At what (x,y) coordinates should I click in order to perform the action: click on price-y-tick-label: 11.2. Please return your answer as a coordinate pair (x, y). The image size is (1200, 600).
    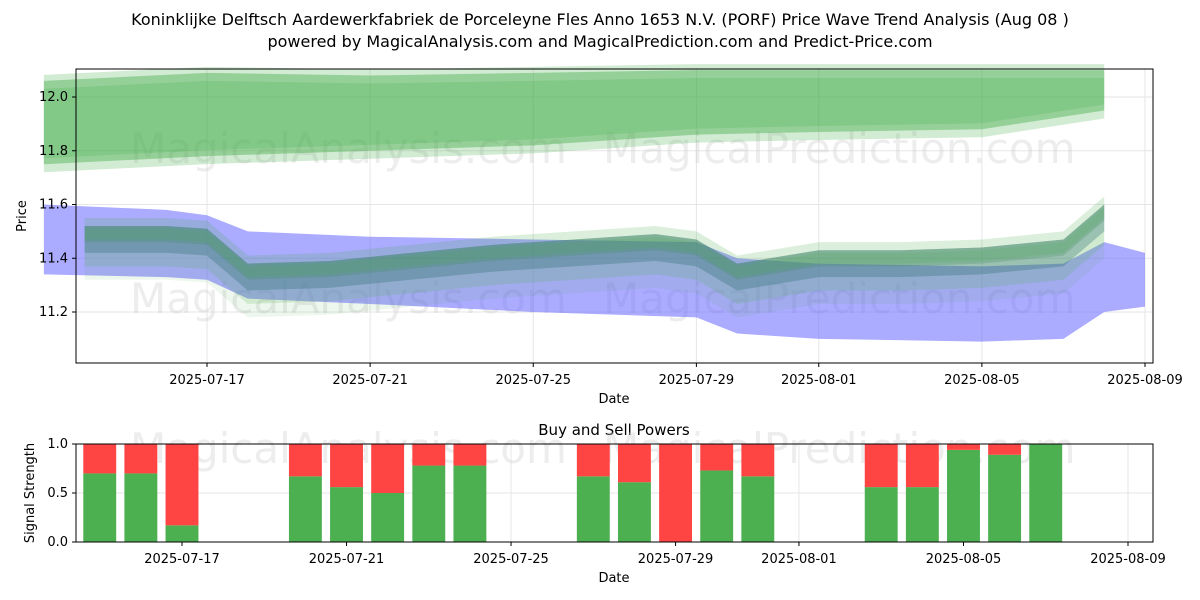
    Looking at the image, I should click on (53, 312).